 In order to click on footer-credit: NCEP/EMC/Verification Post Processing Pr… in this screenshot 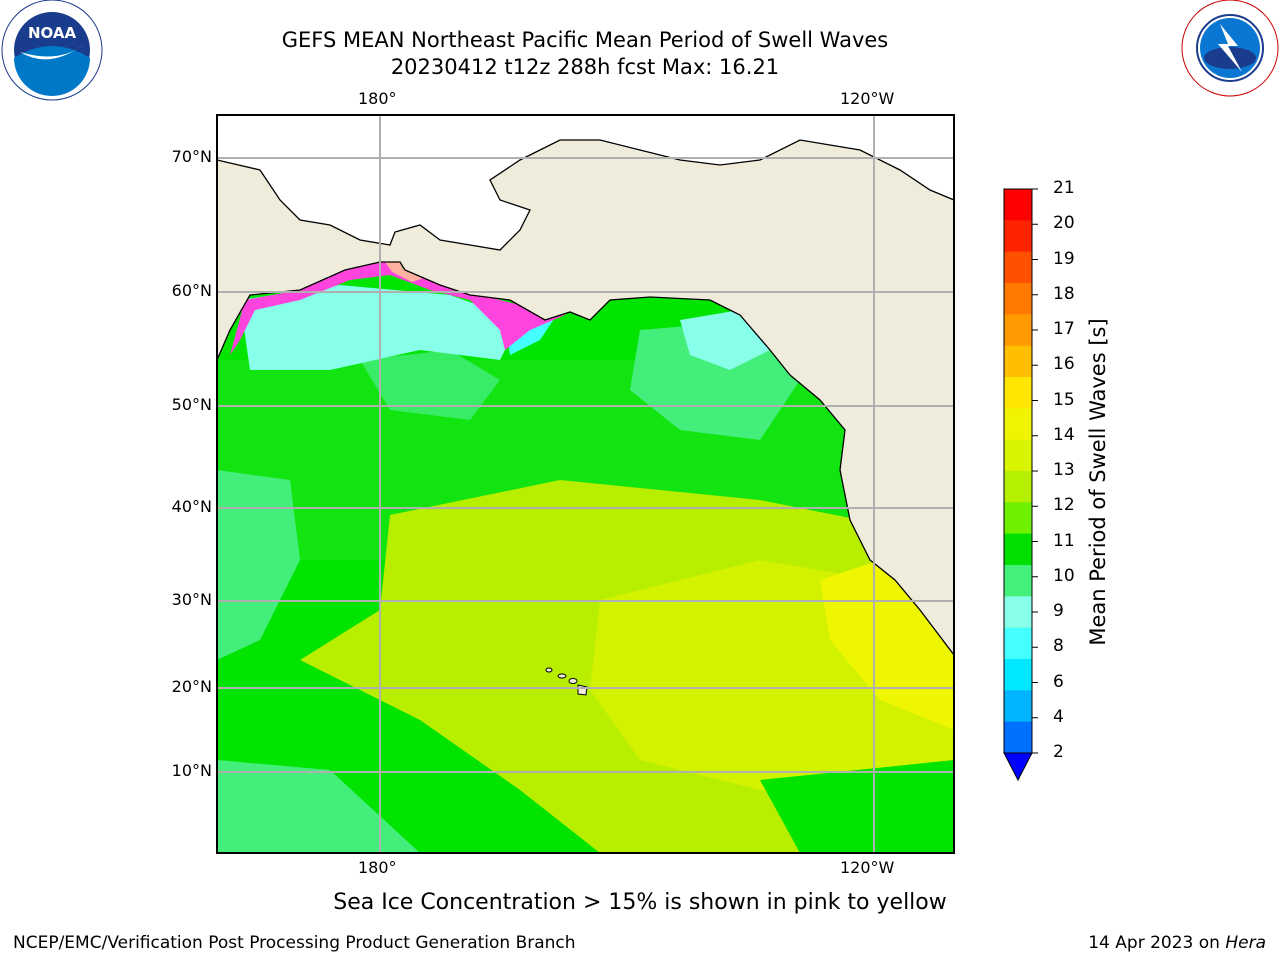, I will do `click(294, 943)`.